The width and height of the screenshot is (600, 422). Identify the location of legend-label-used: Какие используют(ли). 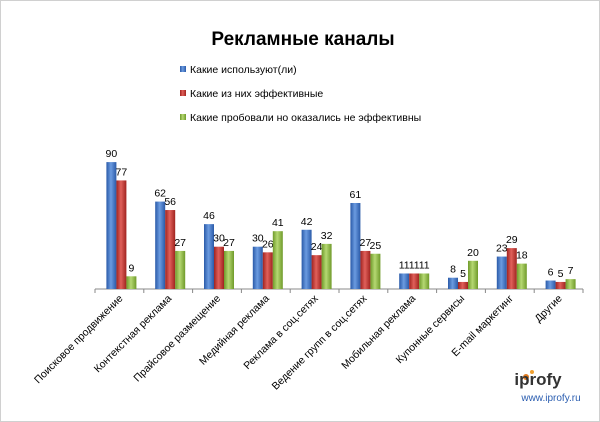
(243, 70).